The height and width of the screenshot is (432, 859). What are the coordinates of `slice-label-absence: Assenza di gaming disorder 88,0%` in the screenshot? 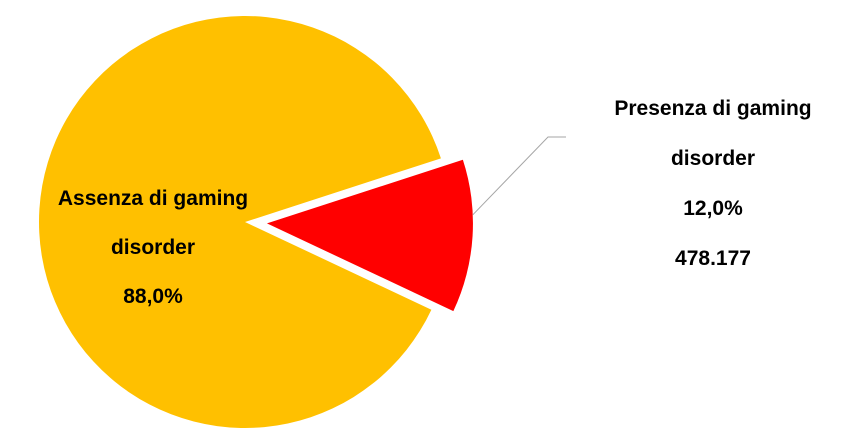 It's located at (153, 247).